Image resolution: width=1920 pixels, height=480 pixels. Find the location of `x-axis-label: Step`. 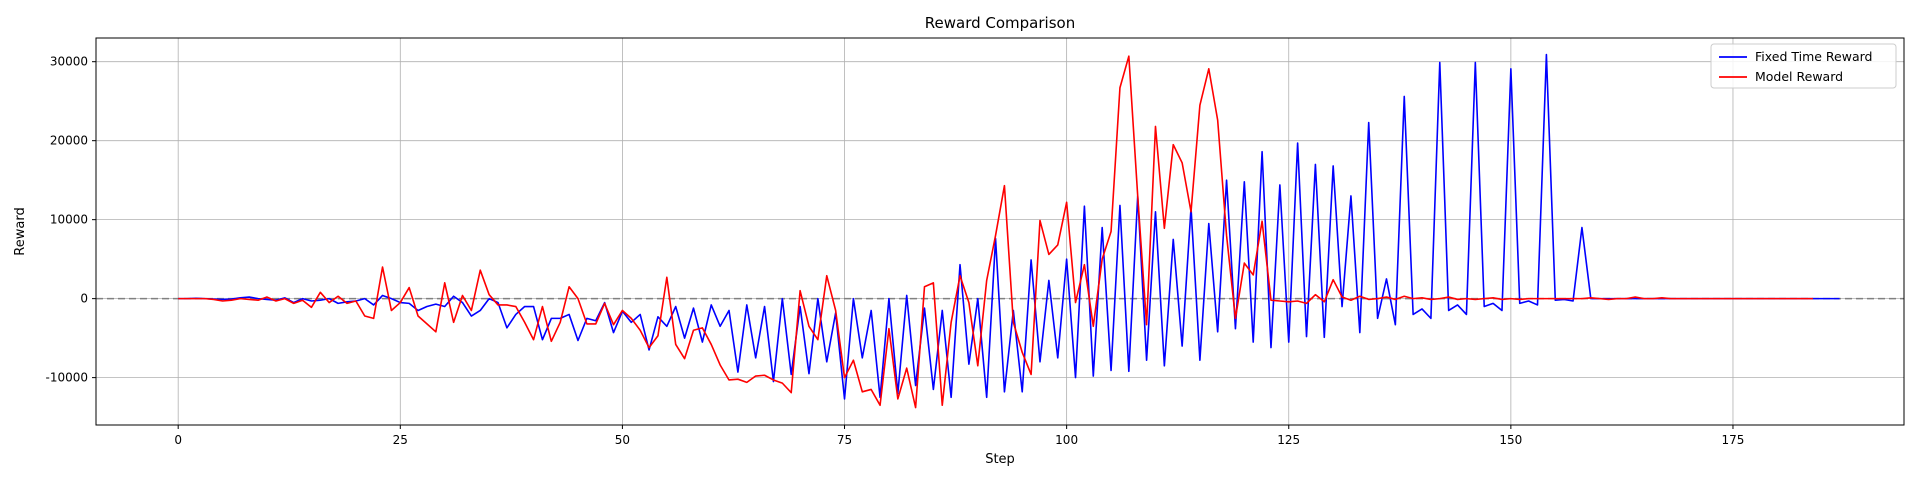

x-axis-label: Step is located at coordinates (1000, 459).